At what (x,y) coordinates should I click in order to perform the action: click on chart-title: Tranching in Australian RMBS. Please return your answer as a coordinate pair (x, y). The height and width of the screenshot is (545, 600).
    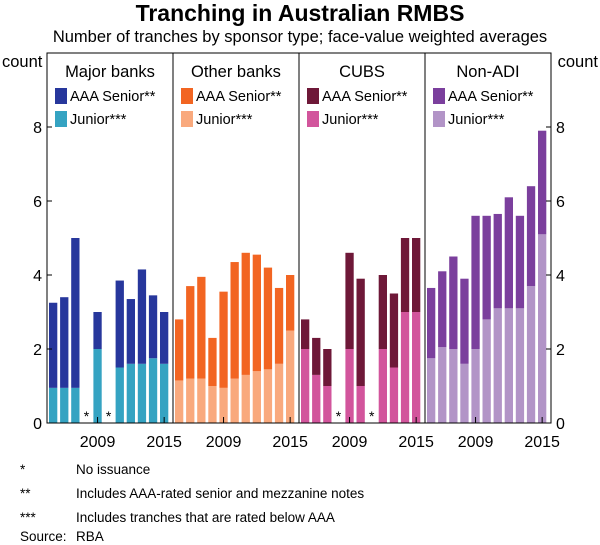
    Looking at the image, I should click on (300, 13).